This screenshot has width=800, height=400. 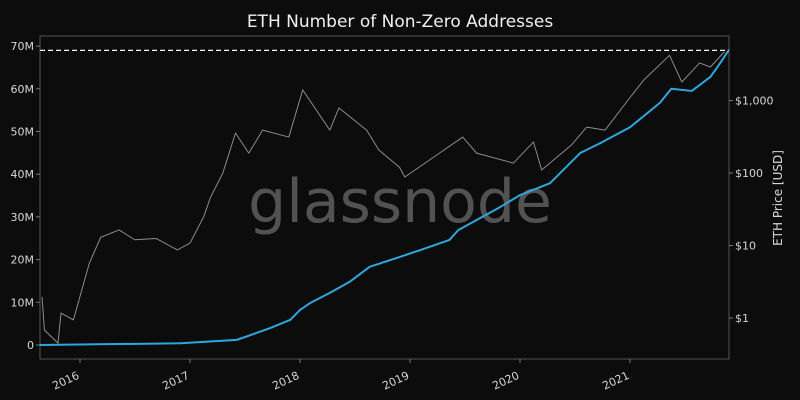 I want to click on left-tick-label: 30M, so click(x=23, y=217).